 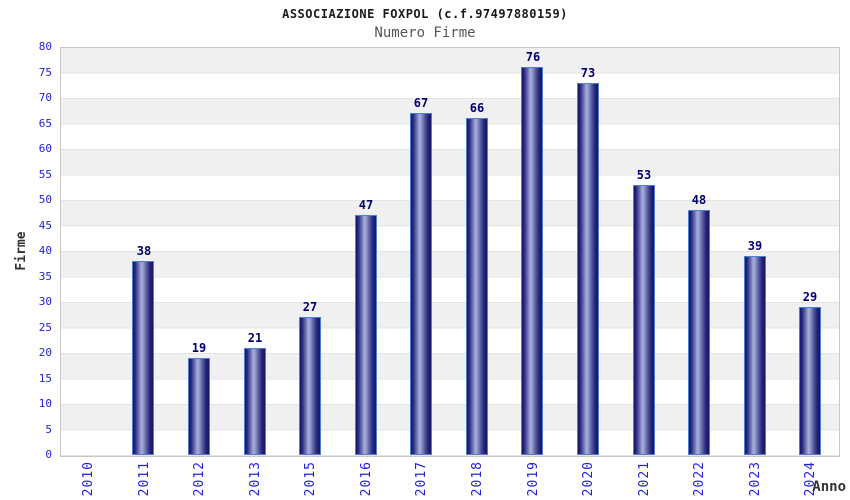 What do you see at coordinates (48, 429) in the screenshot?
I see `y-tick-label: 5` at bounding box center [48, 429].